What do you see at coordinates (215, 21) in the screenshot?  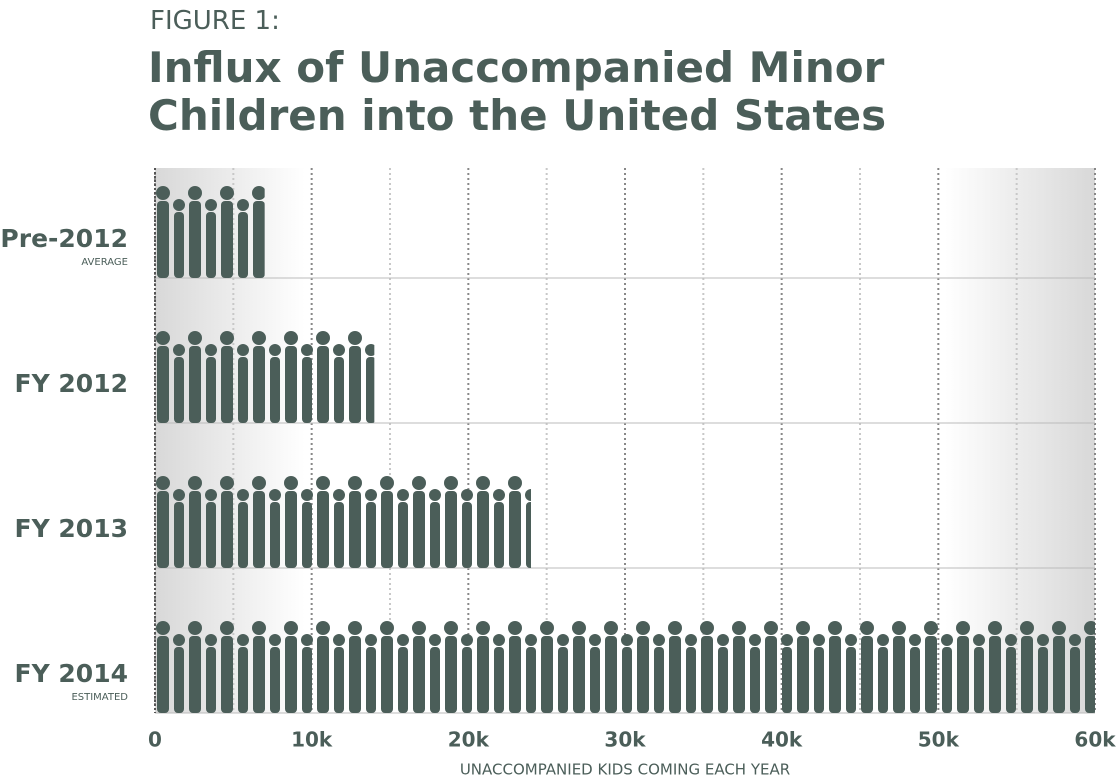 I see `figure-label: FIGURE 1:` at bounding box center [215, 21].